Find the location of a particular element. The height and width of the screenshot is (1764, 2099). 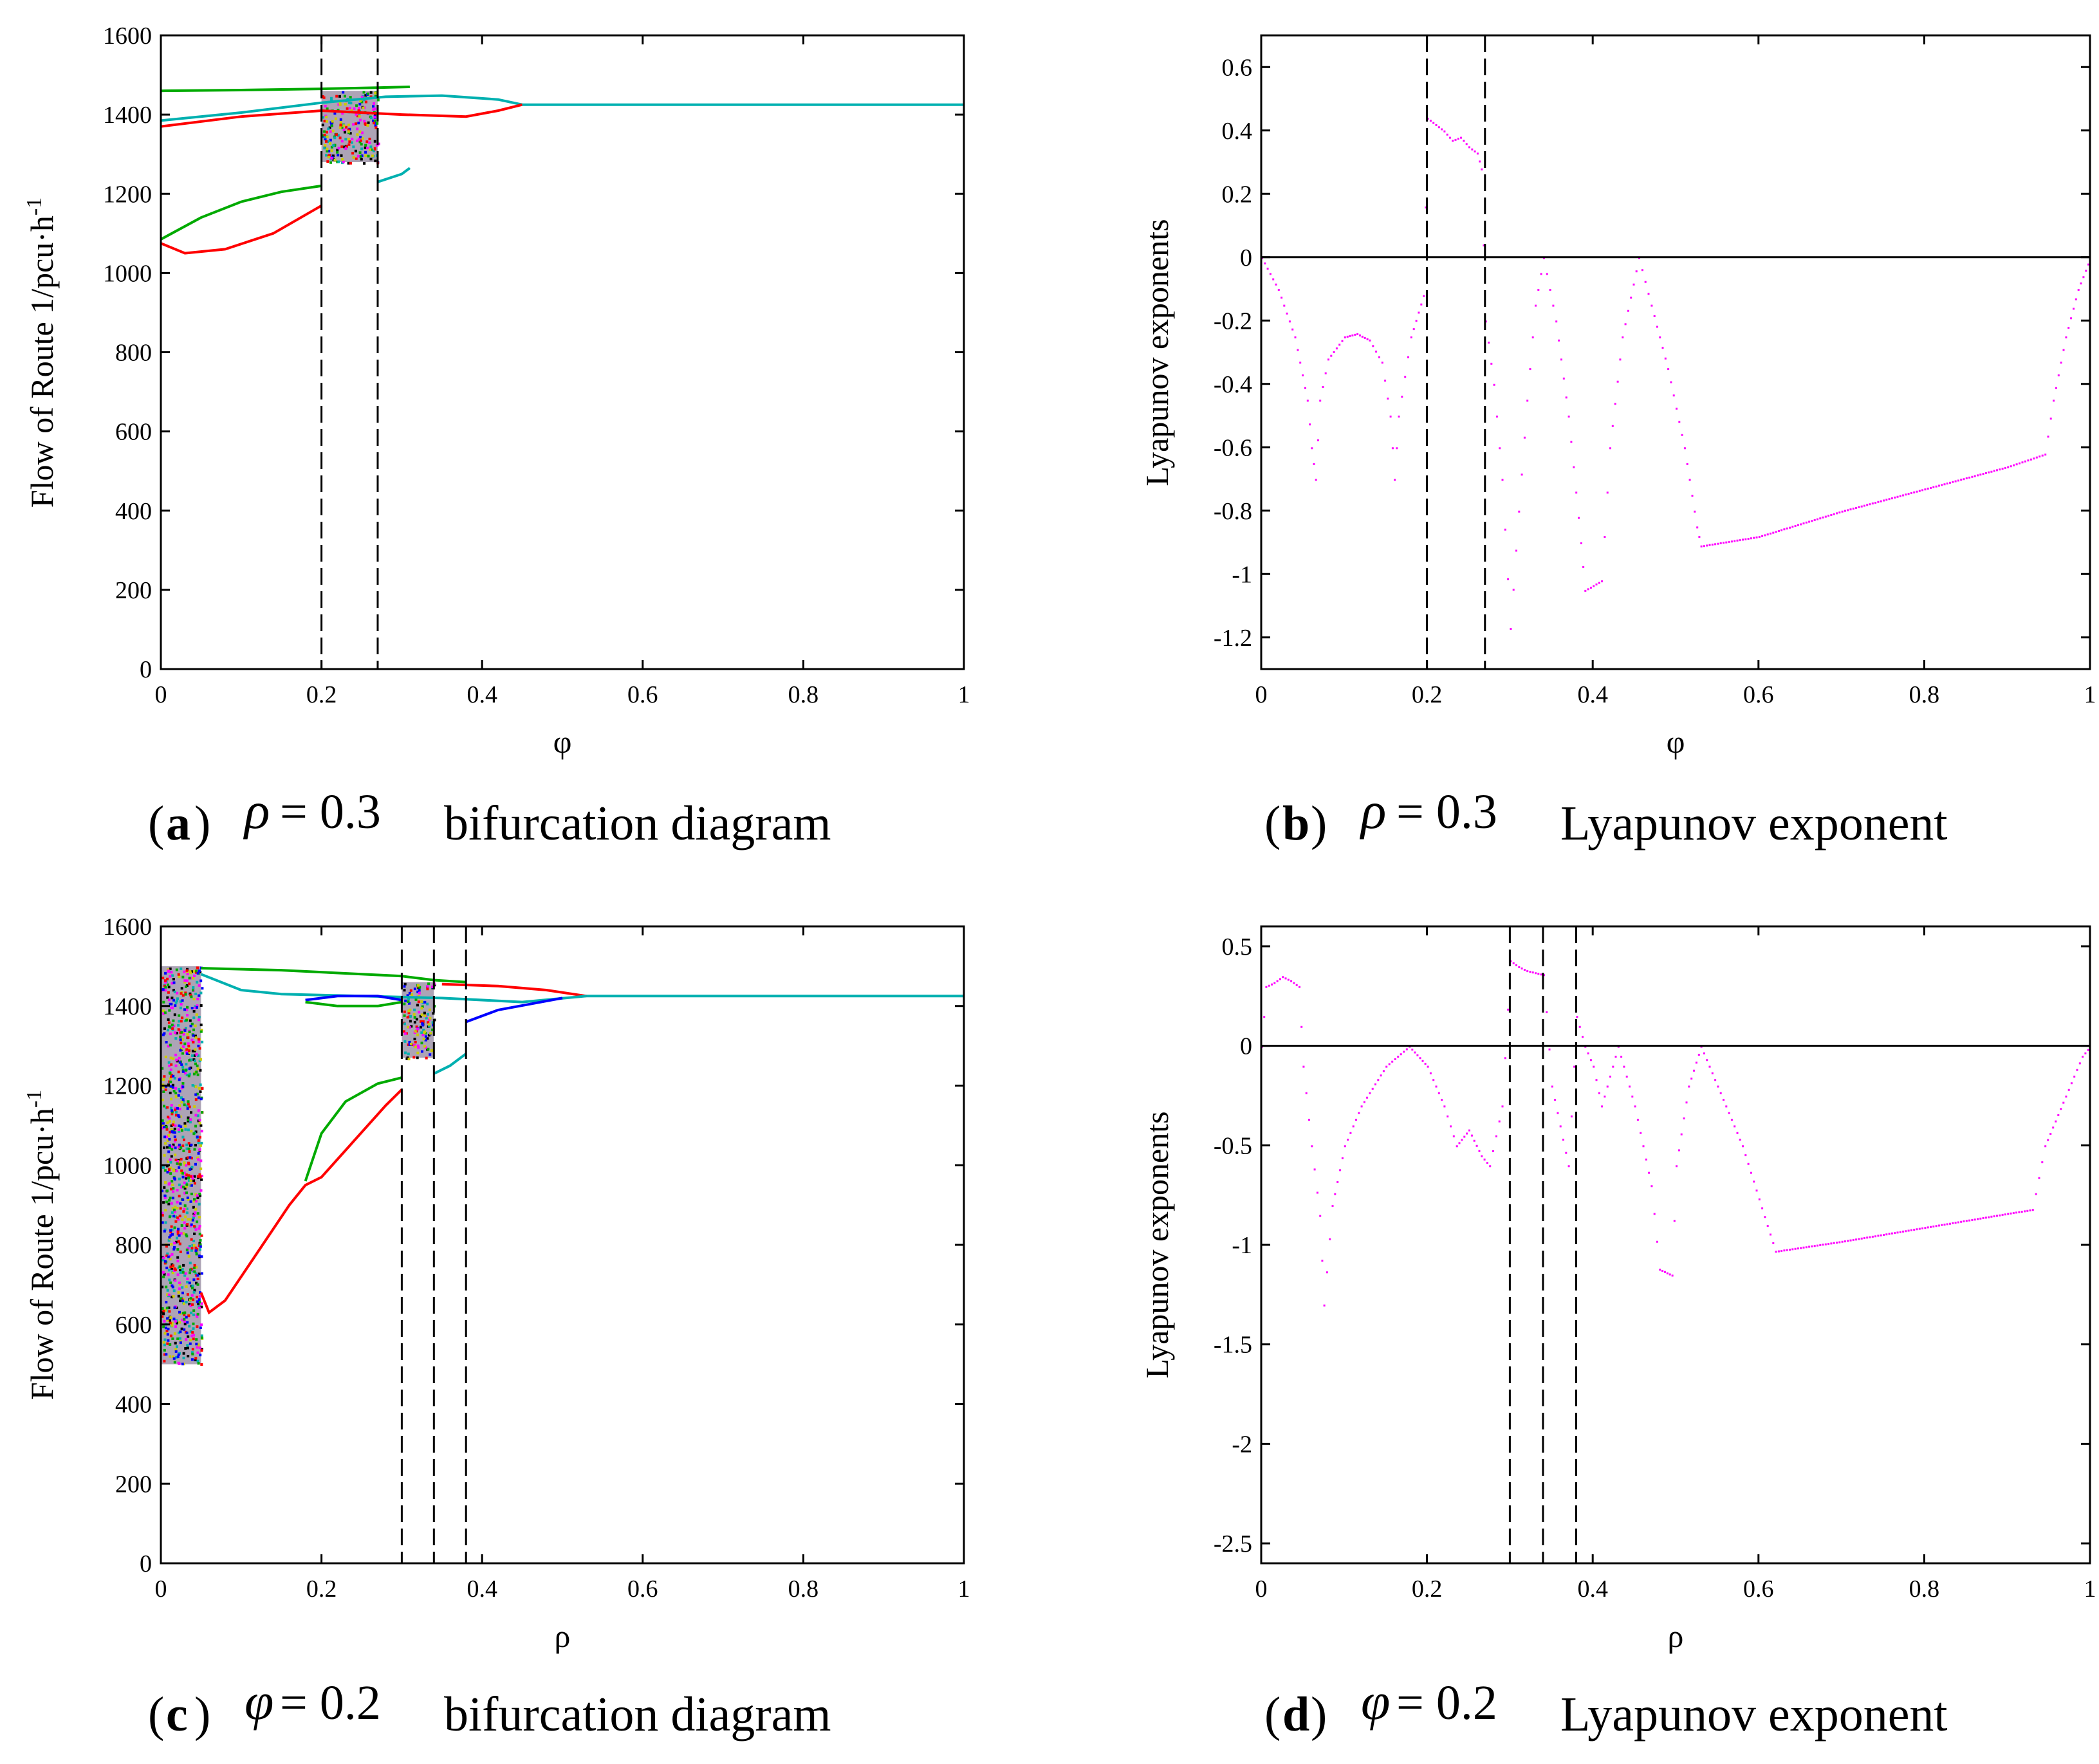

caption-letter: a is located at coordinates (178, 823).